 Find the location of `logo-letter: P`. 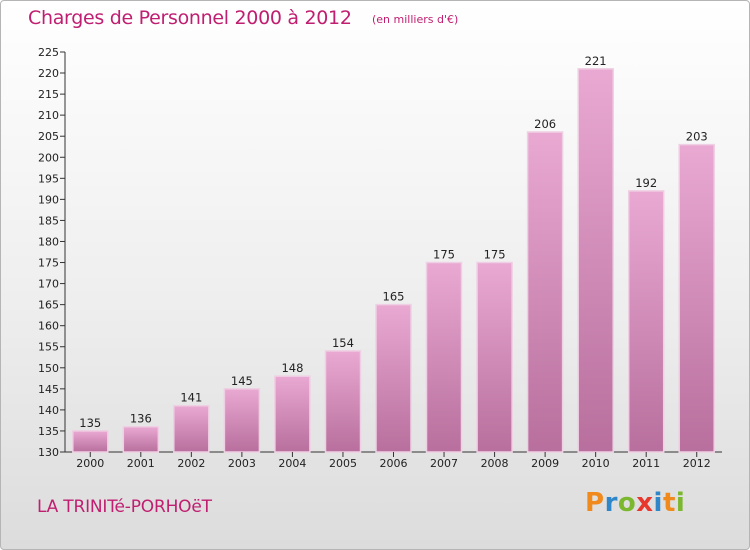

logo-letter: P is located at coordinates (595, 503).